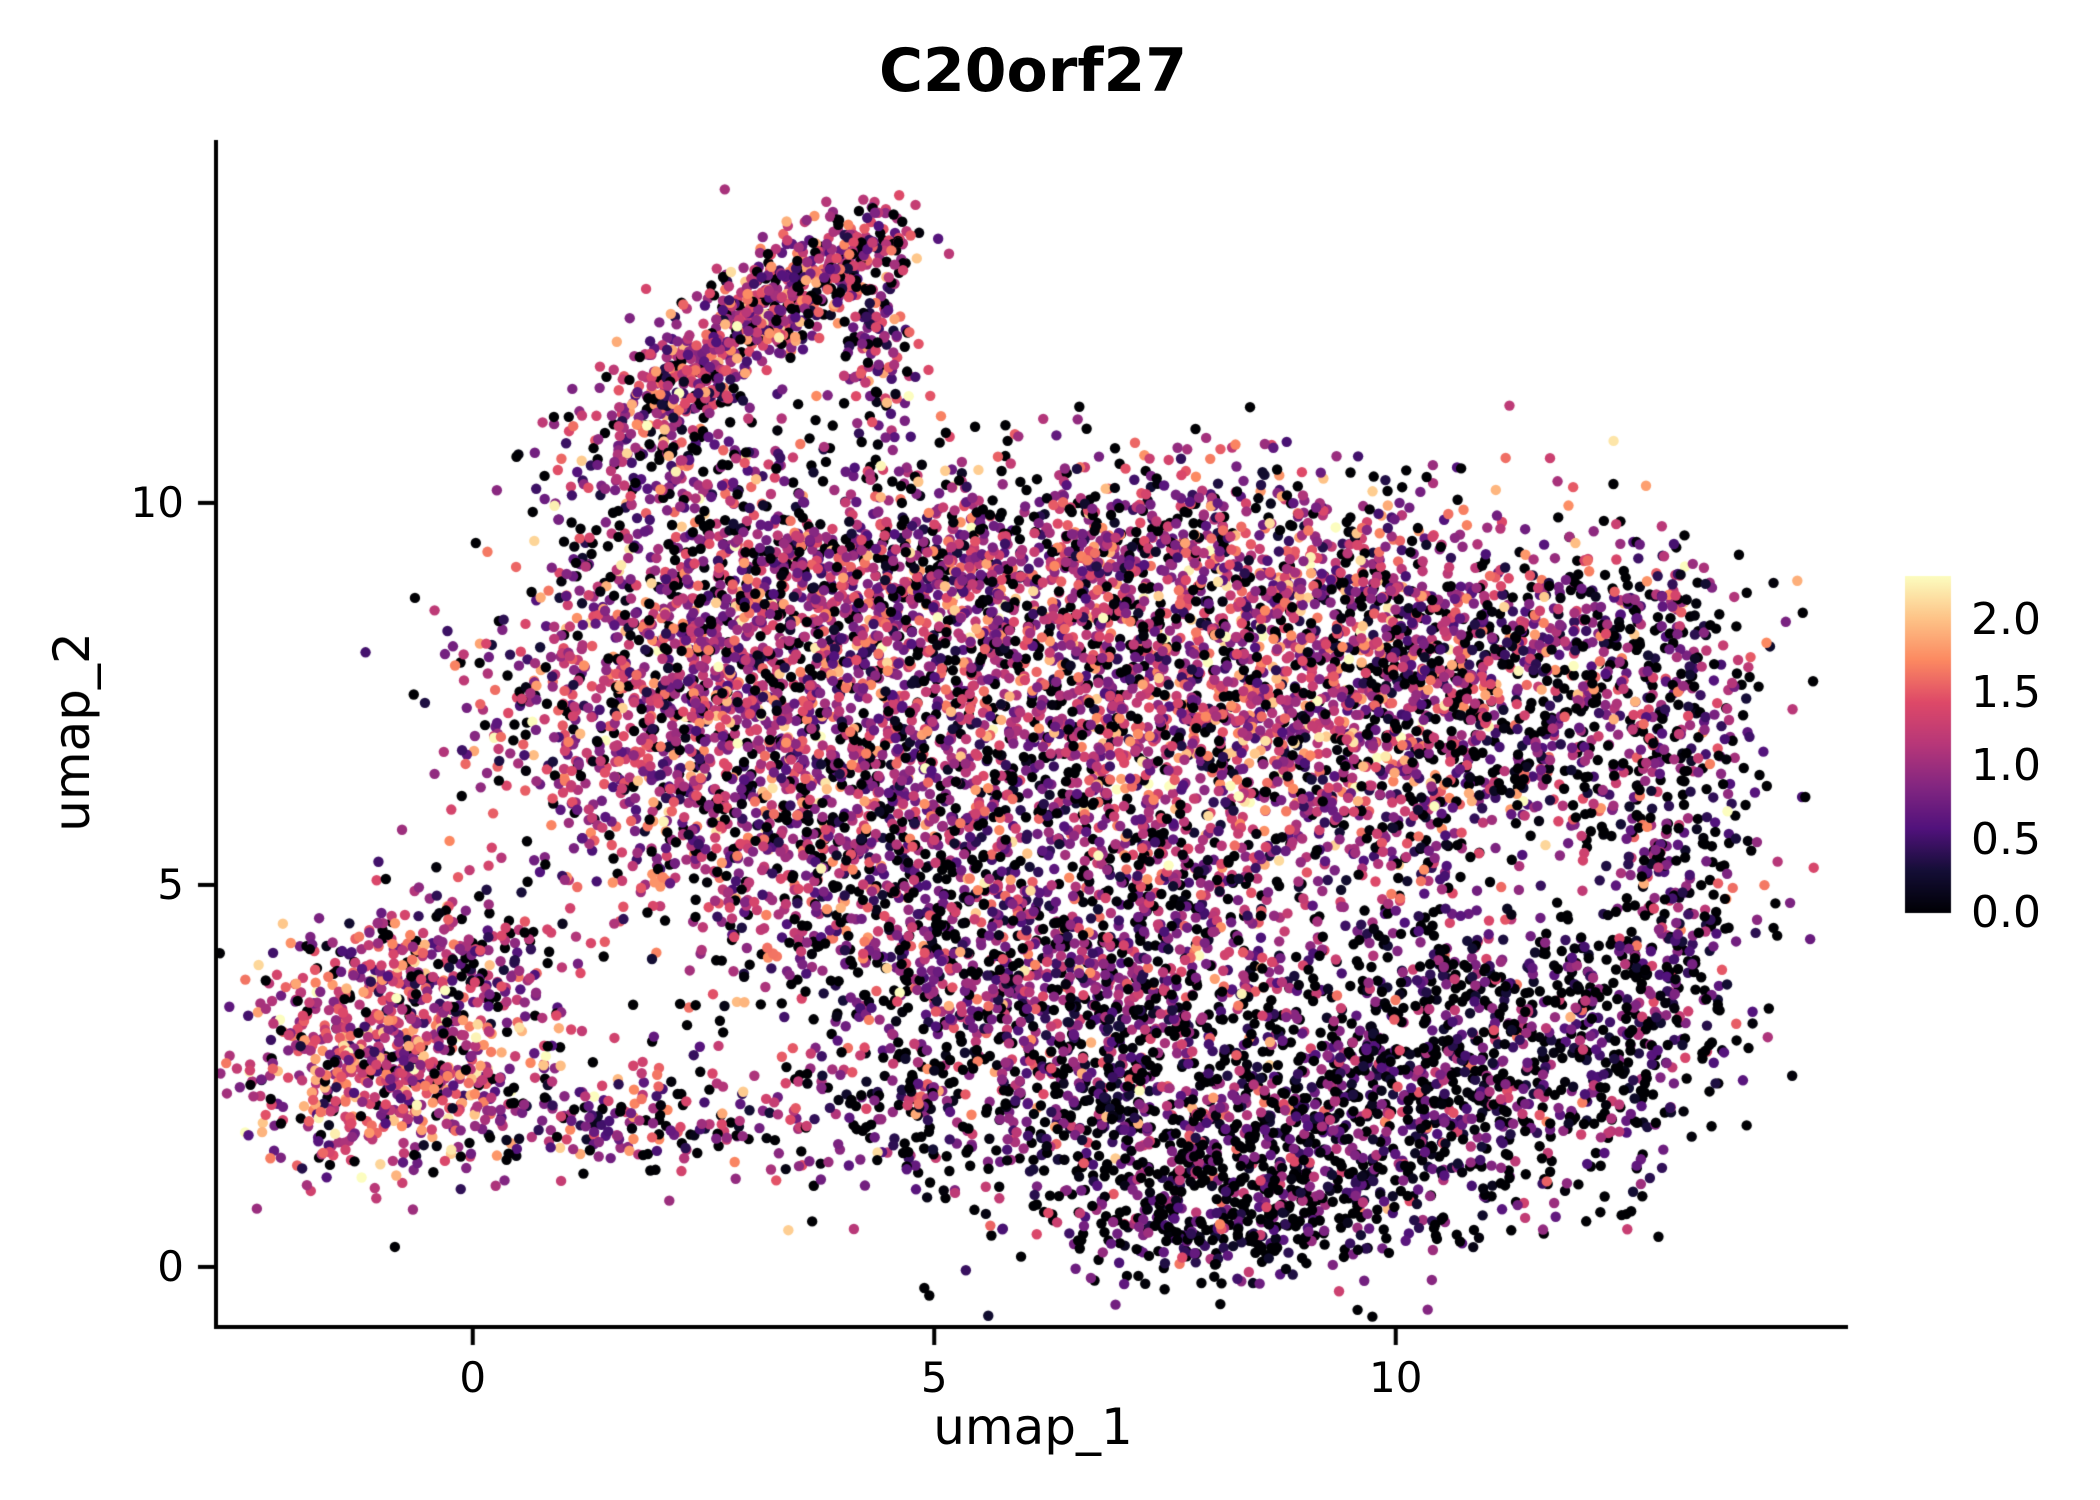 This screenshot has width=2100, height=1500. I want to click on colorbar-tick-label-2.0: 2.0, so click(2006, 619).